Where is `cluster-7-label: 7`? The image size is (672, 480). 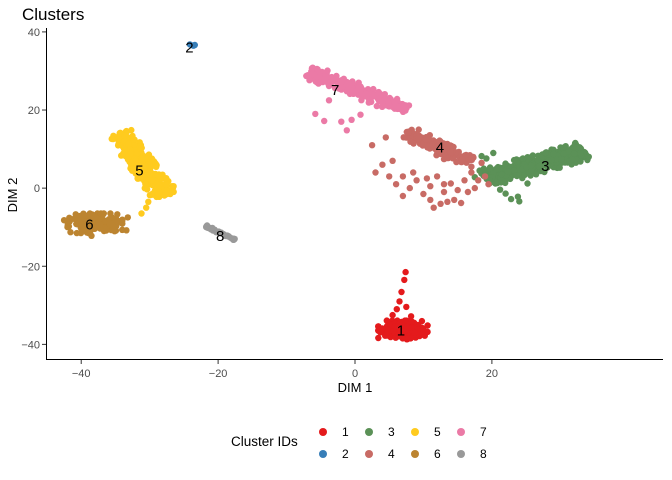 cluster-7-label: 7 is located at coordinates (335, 90).